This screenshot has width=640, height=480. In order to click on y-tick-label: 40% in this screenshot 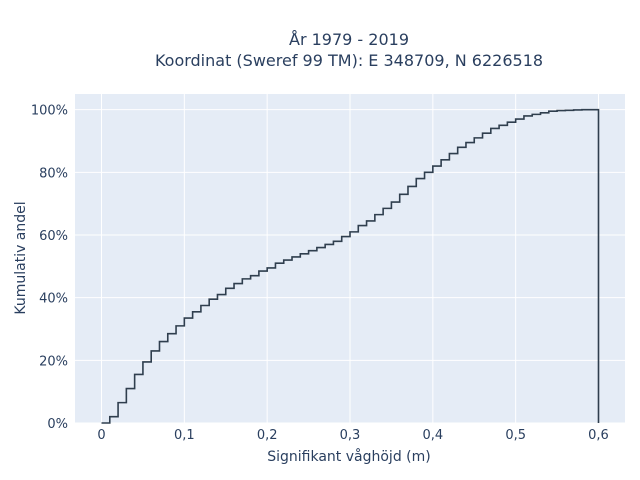, I will do `click(53, 299)`.